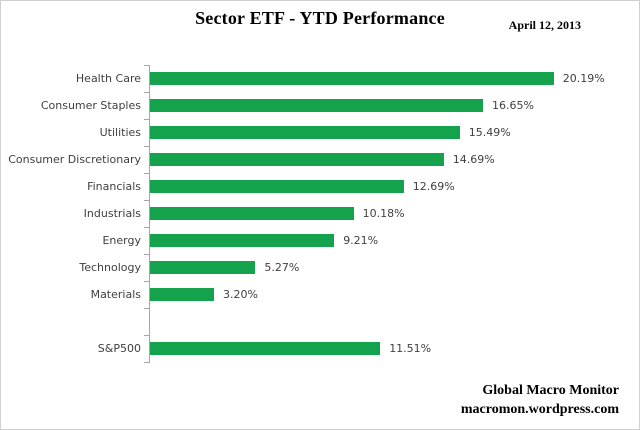 This screenshot has width=640, height=430. I want to click on bar-row: 15.49%, so click(388, 132).